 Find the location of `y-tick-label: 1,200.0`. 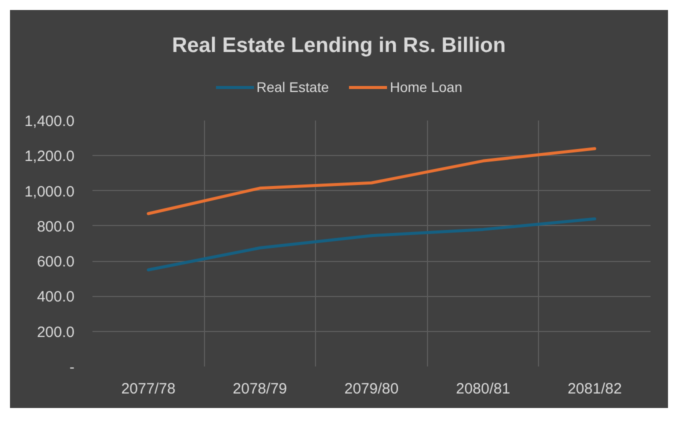

y-tick-label: 1,200.0 is located at coordinates (49, 157).